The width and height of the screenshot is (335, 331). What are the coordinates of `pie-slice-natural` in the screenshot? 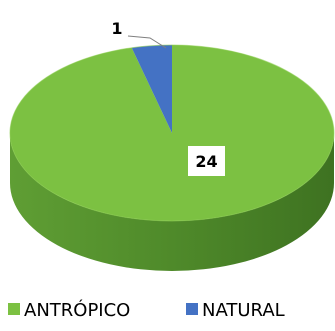 It's located at (151, 89).